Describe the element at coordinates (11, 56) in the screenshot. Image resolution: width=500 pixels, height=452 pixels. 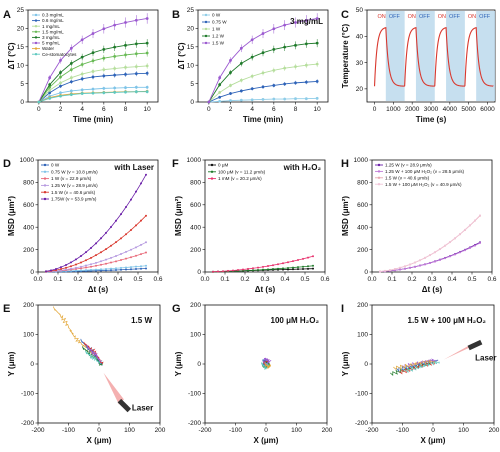
I see `y-axis-label: ΔT (°C)` at that location.